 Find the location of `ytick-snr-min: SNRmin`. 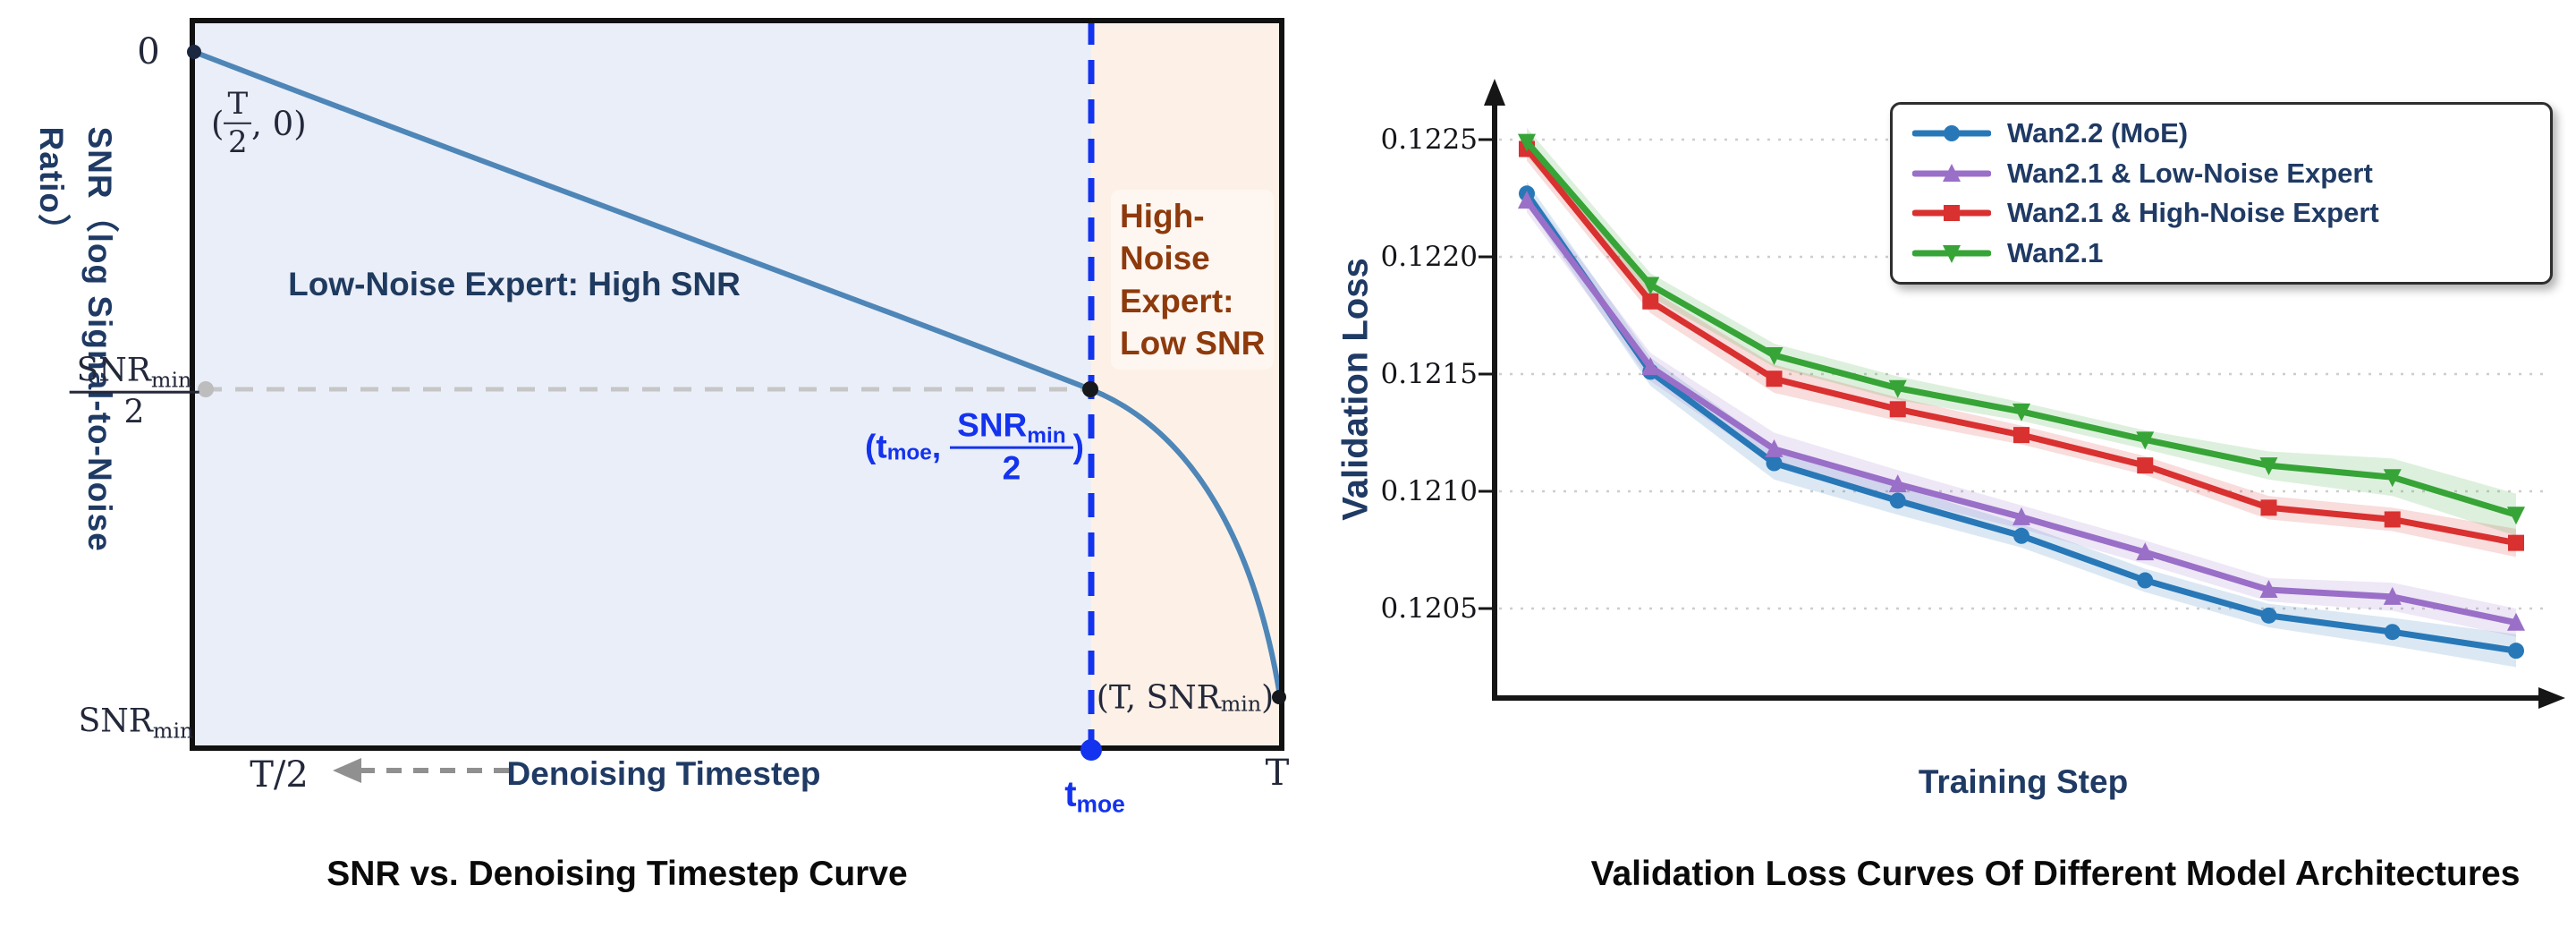

ytick-snr-min: SNRmin is located at coordinates (136, 723).